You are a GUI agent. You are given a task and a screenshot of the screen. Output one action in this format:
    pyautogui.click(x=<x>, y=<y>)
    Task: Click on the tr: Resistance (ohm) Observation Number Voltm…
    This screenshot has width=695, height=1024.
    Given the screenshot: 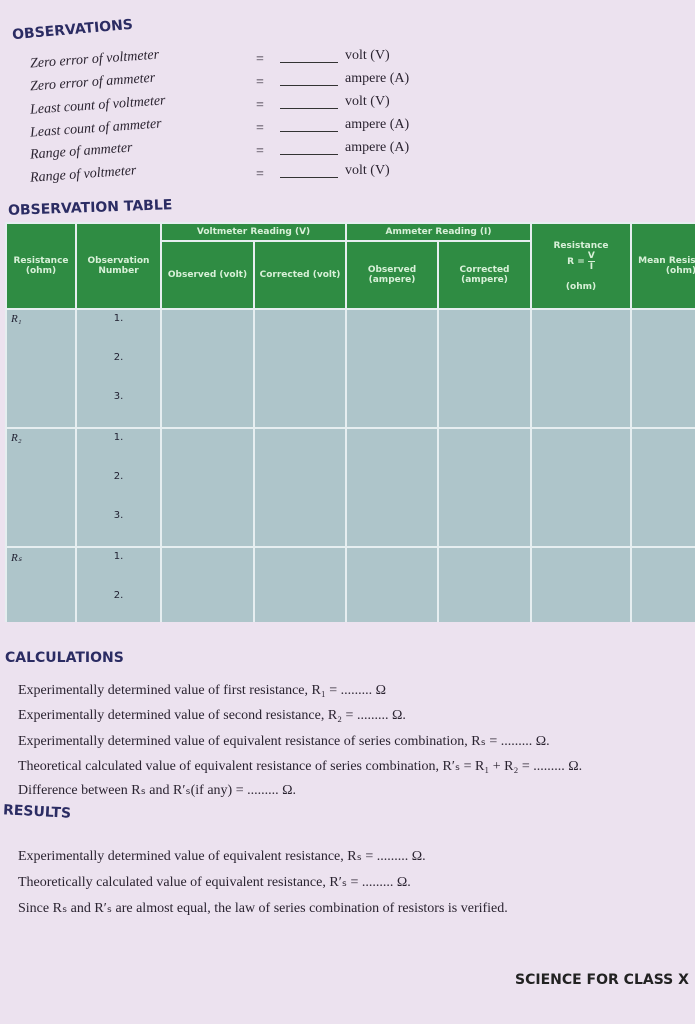 What is the action you would take?
    pyautogui.click(x=350, y=266)
    